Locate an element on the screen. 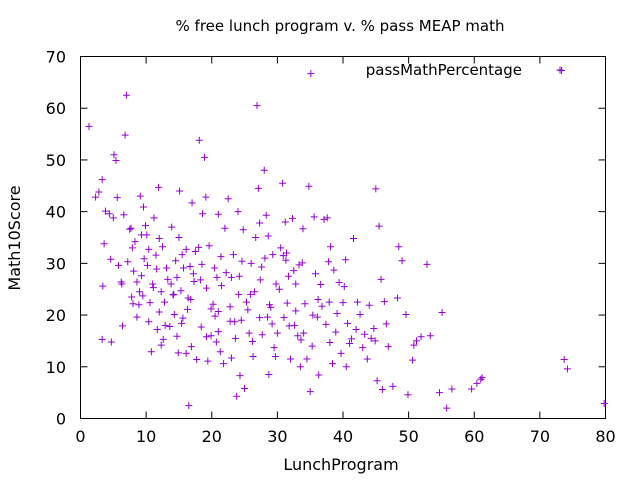 The width and height of the screenshot is (640, 480). y-tick-label: 40 is located at coordinates (56, 212).